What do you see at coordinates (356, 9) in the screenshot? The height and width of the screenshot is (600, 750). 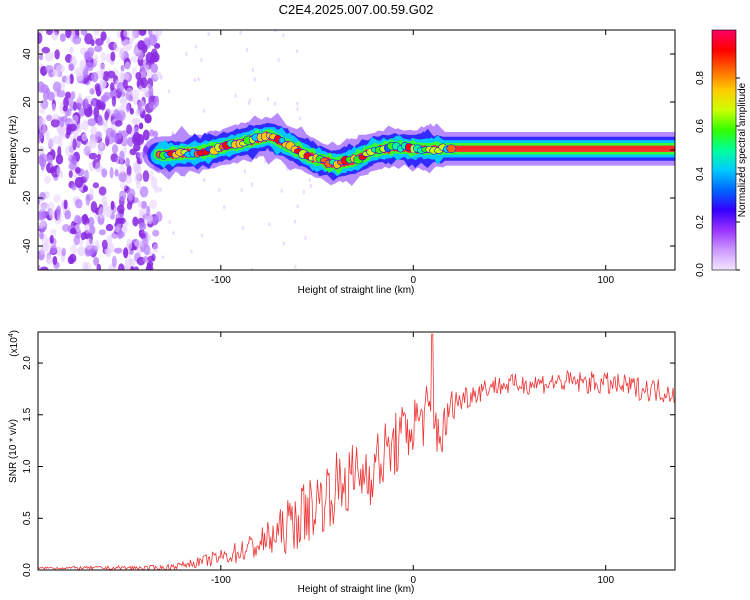 I see `figure-title: C2E4.2025.007.00.59.G02` at bounding box center [356, 9].